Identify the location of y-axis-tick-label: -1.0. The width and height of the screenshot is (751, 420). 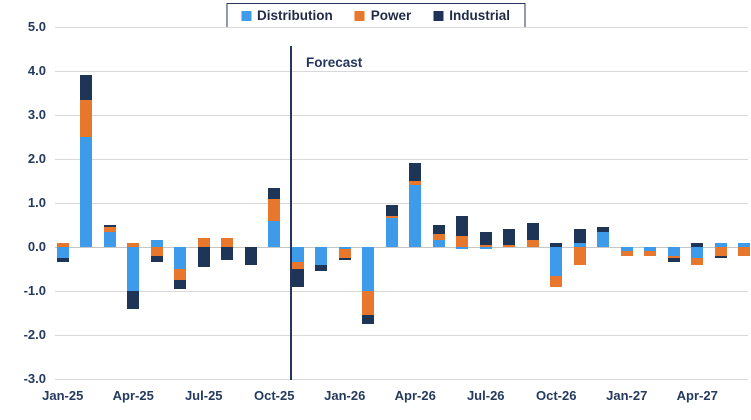
(34, 290).